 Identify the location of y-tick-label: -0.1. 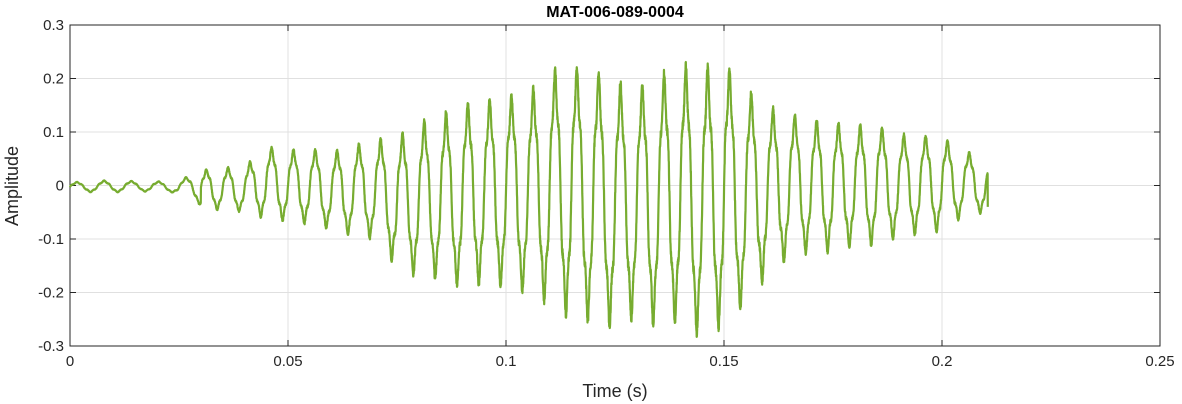
(51, 239).